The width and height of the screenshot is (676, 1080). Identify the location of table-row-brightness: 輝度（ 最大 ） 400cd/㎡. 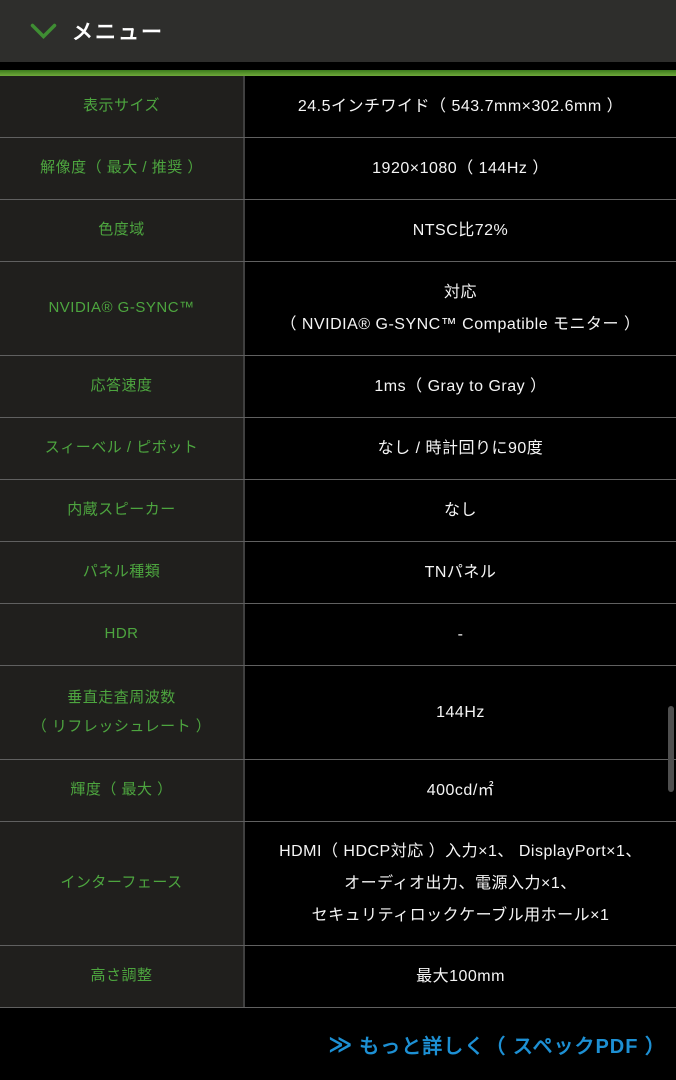
(338, 791).